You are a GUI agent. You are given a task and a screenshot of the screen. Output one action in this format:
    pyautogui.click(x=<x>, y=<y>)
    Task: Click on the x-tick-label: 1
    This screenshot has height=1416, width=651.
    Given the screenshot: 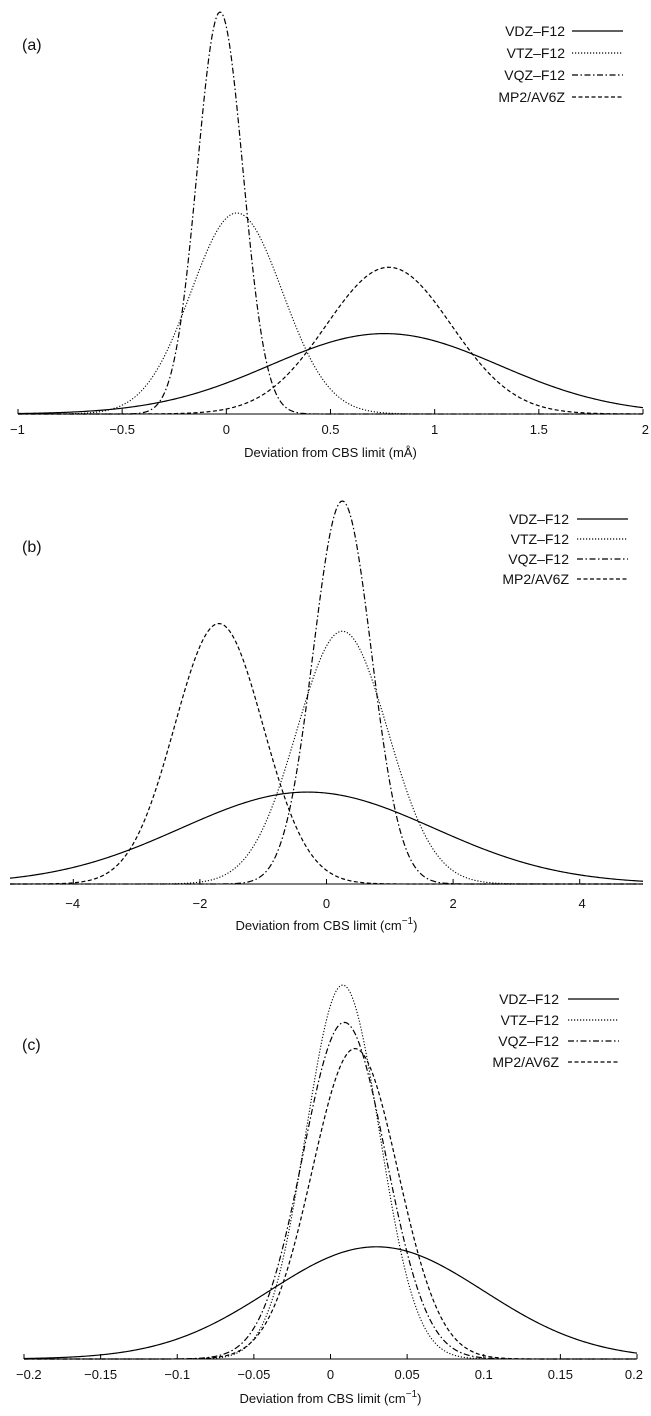 What is the action you would take?
    pyautogui.click(x=434, y=429)
    